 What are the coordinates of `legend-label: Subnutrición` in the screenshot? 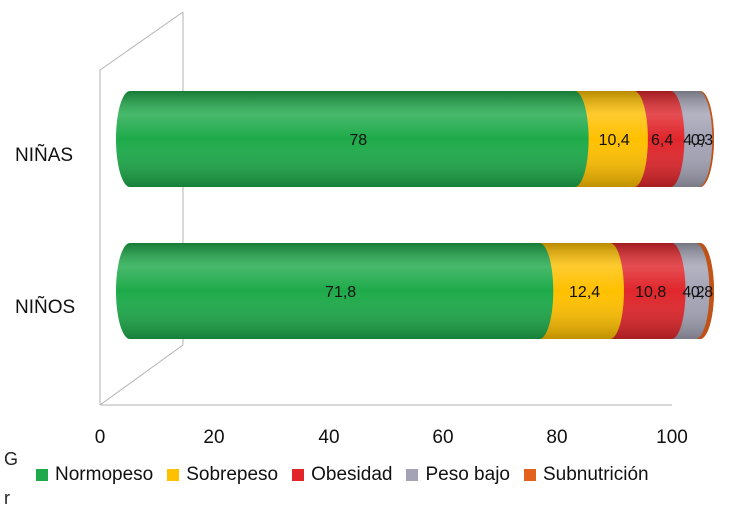 It's located at (595, 474).